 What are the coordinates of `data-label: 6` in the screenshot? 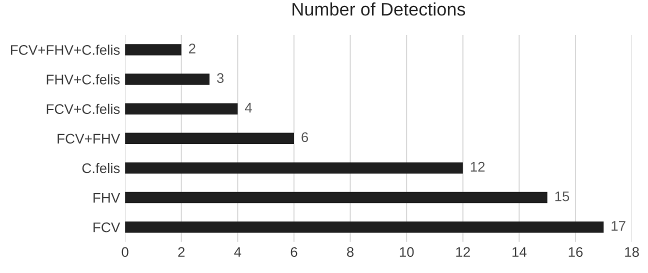 It's located at (305, 137).